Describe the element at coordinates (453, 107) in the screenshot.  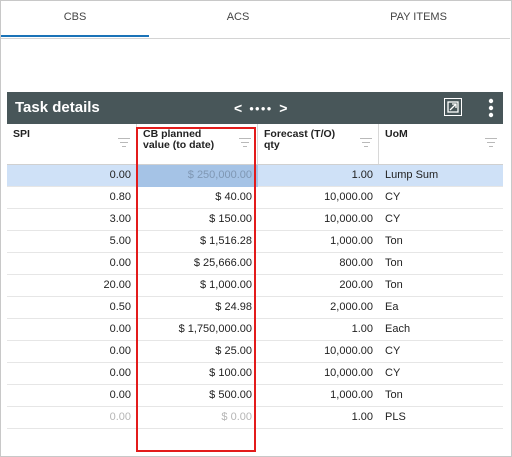
I see `export-icon` at that location.